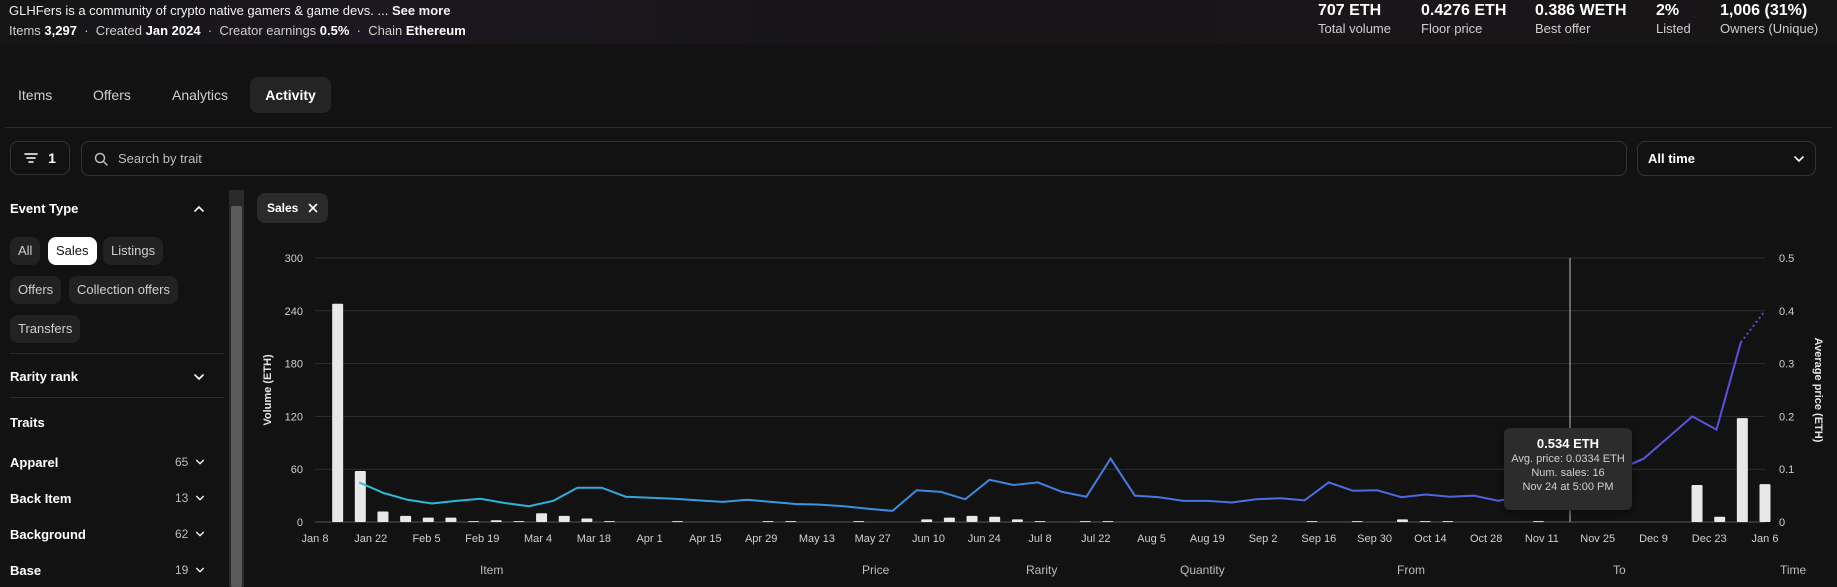 This screenshot has height=587, width=1837. What do you see at coordinates (1786, 417) in the screenshot?
I see `y2-tick-label: 0.2` at bounding box center [1786, 417].